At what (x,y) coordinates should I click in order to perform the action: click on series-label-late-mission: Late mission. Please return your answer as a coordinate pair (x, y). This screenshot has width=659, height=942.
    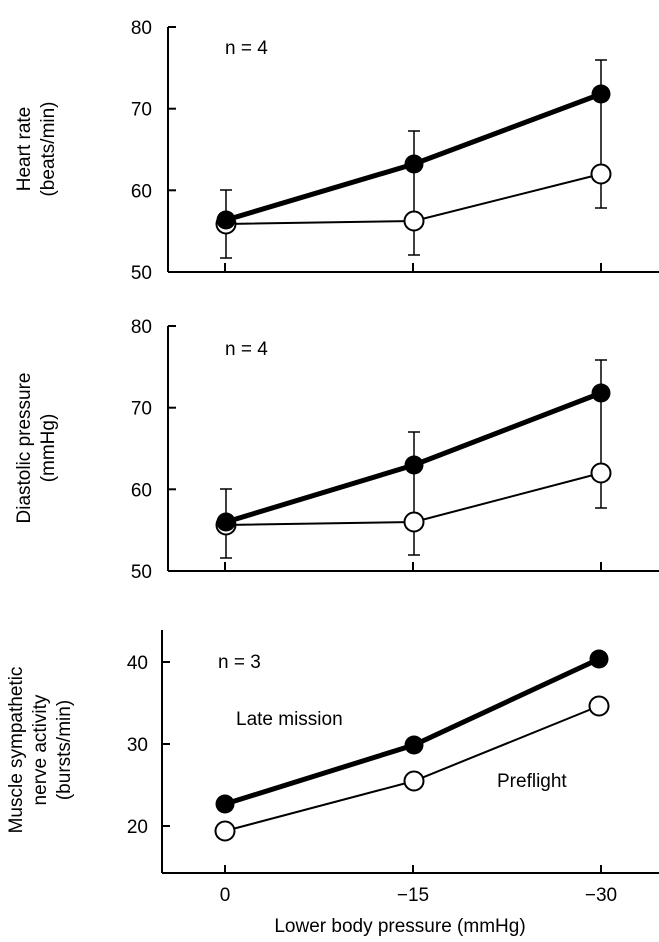
    Looking at the image, I should click on (289, 719).